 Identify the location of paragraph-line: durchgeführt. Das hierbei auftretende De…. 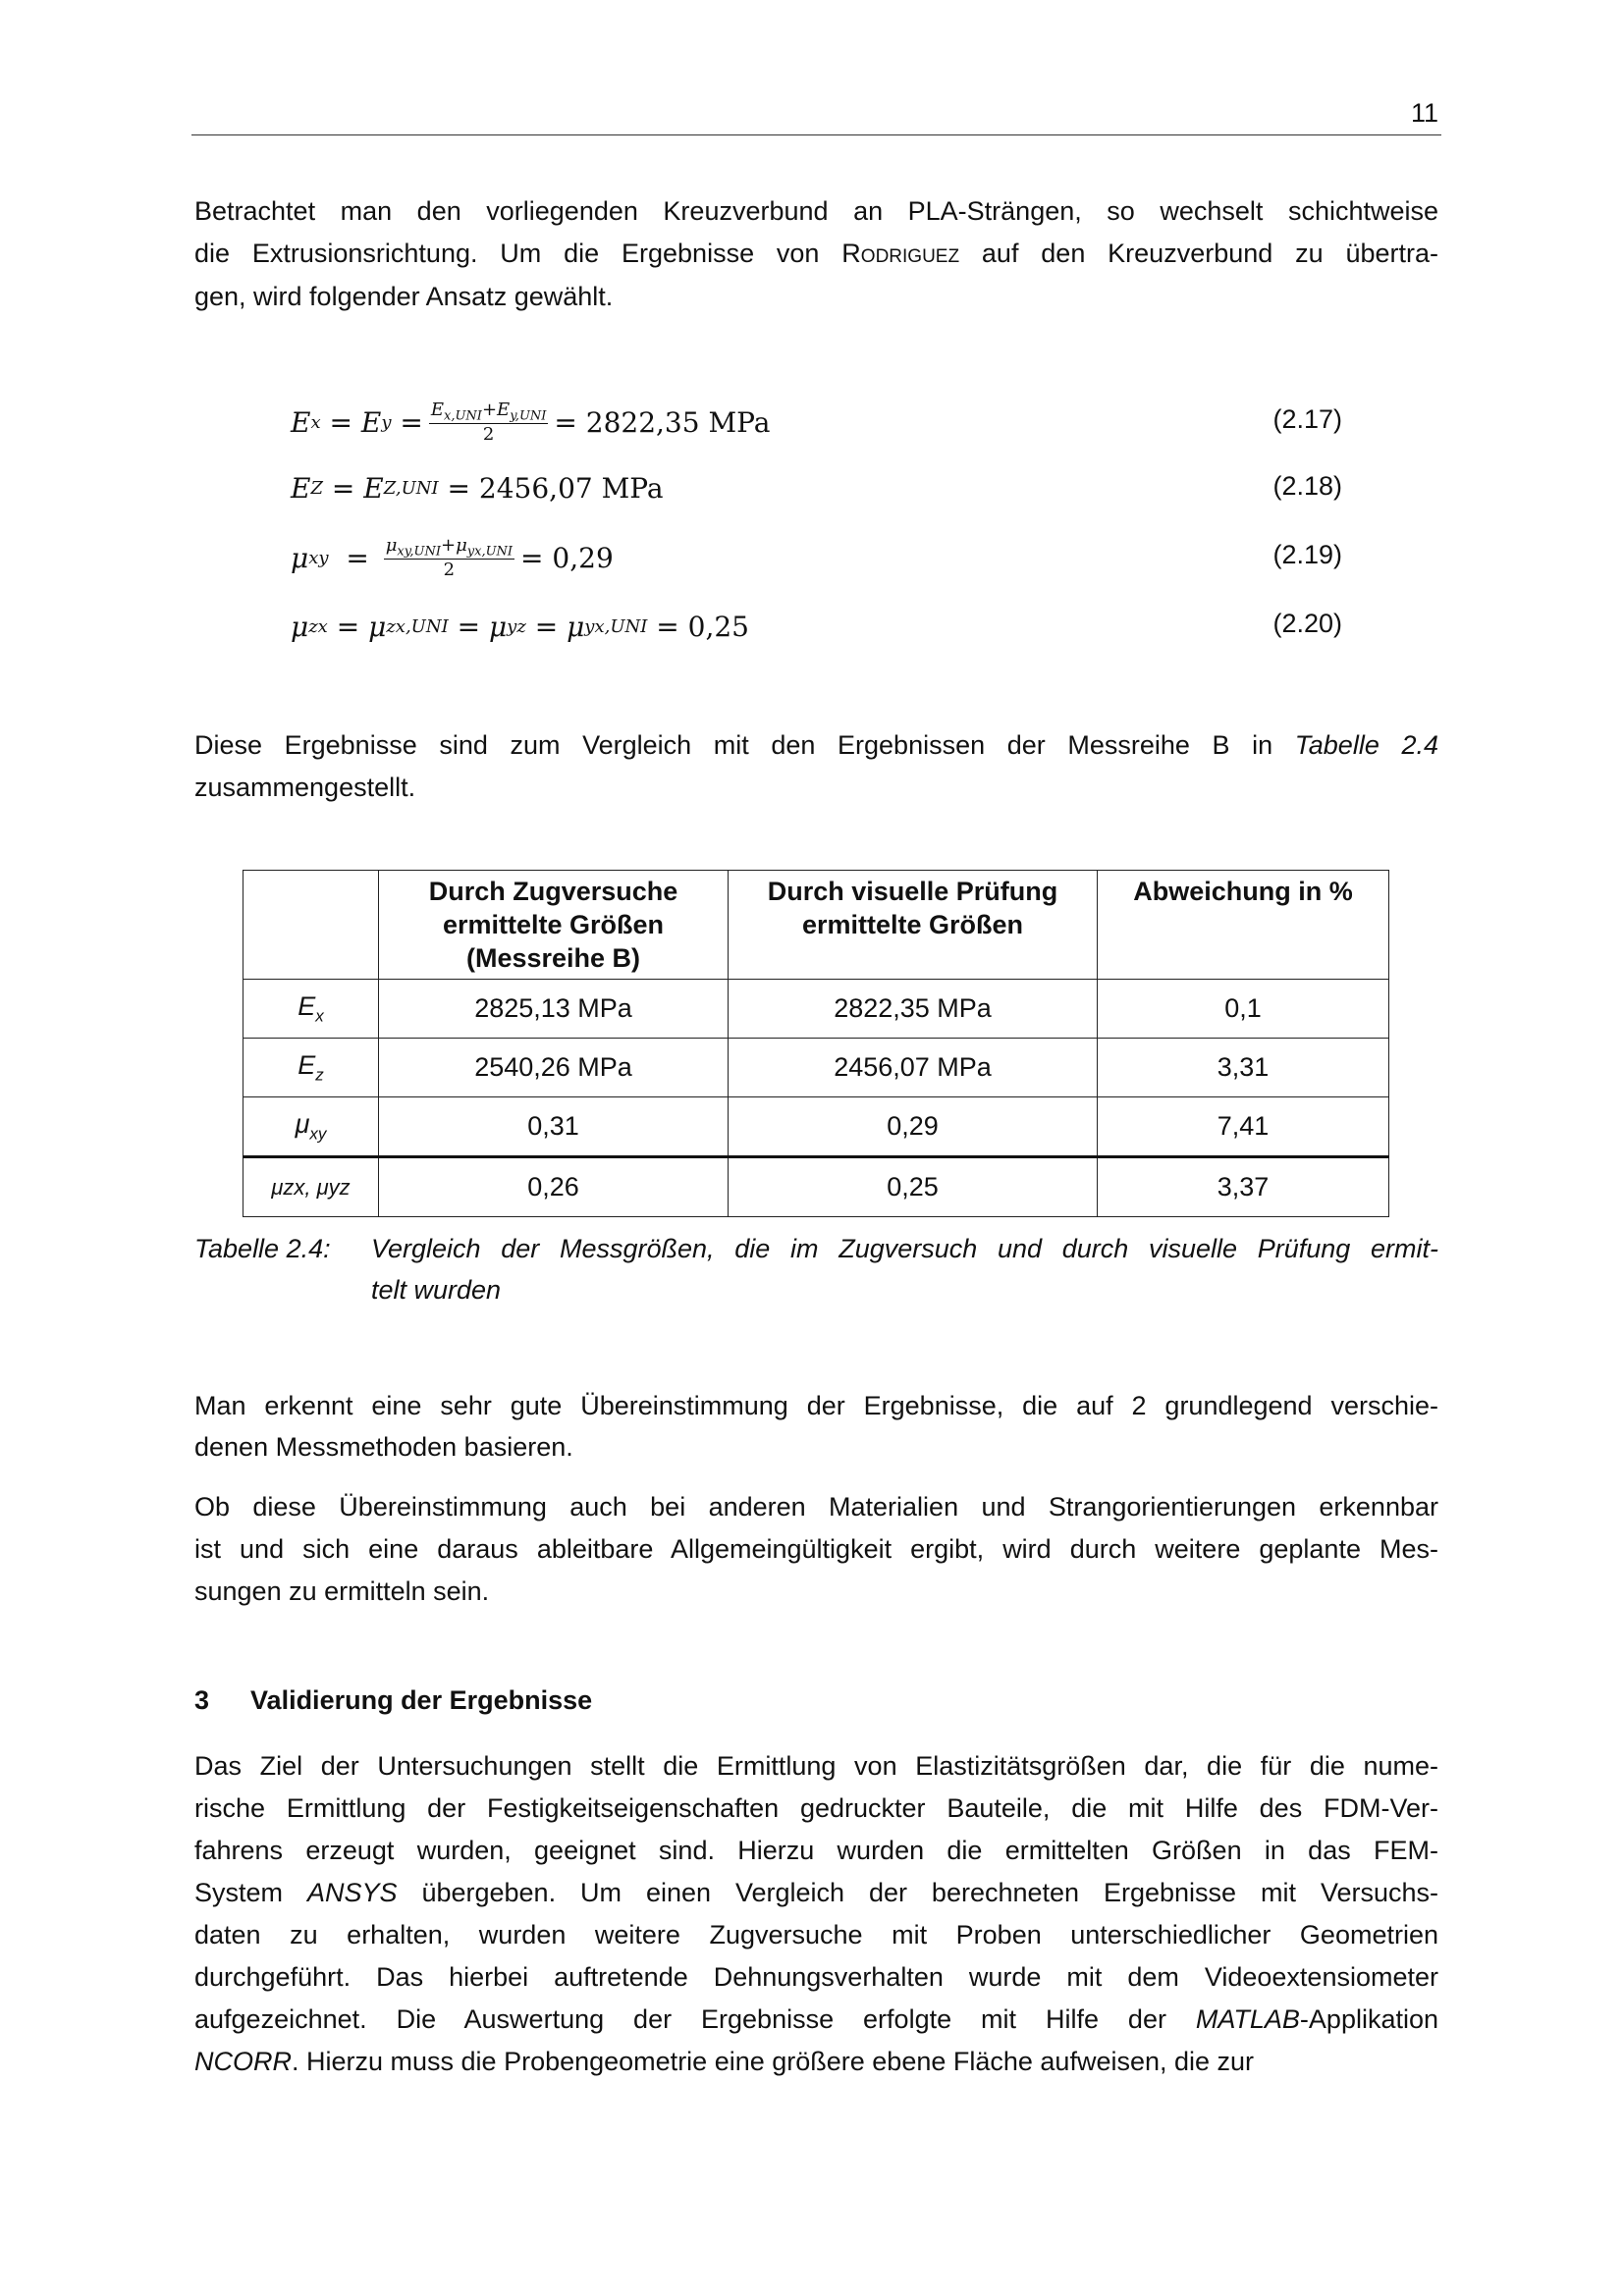
(816, 1977).